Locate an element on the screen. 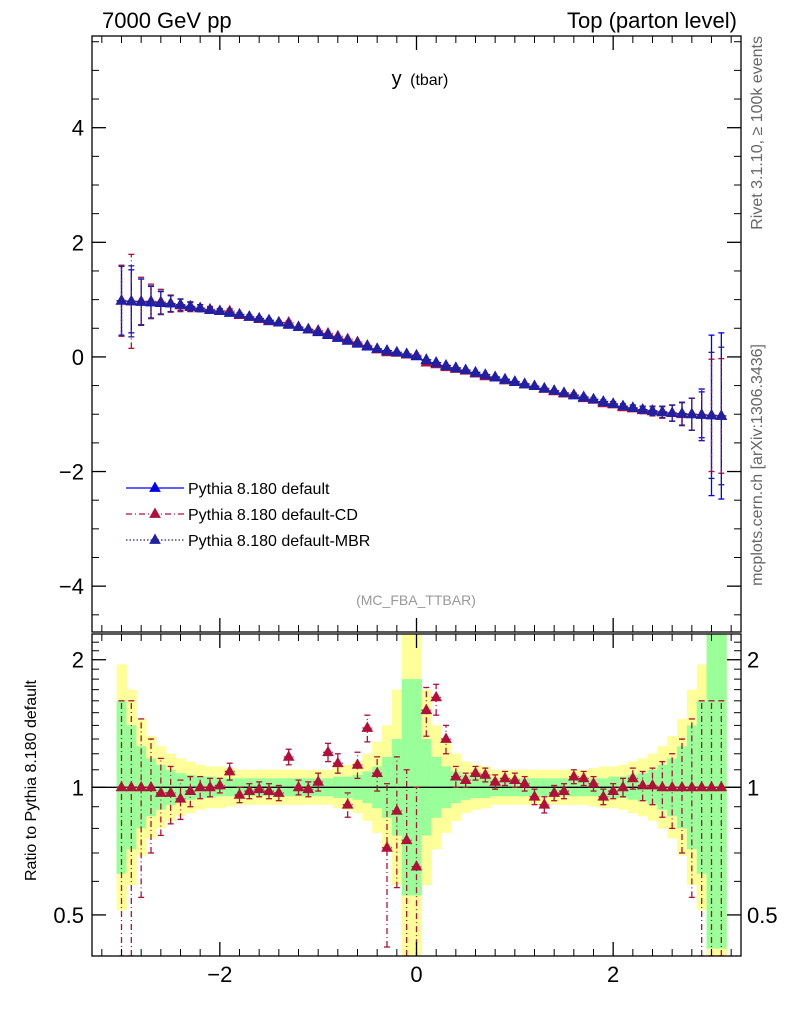 The image size is (786, 1029). main-y-tick-label: 4 is located at coordinates (78, 128).